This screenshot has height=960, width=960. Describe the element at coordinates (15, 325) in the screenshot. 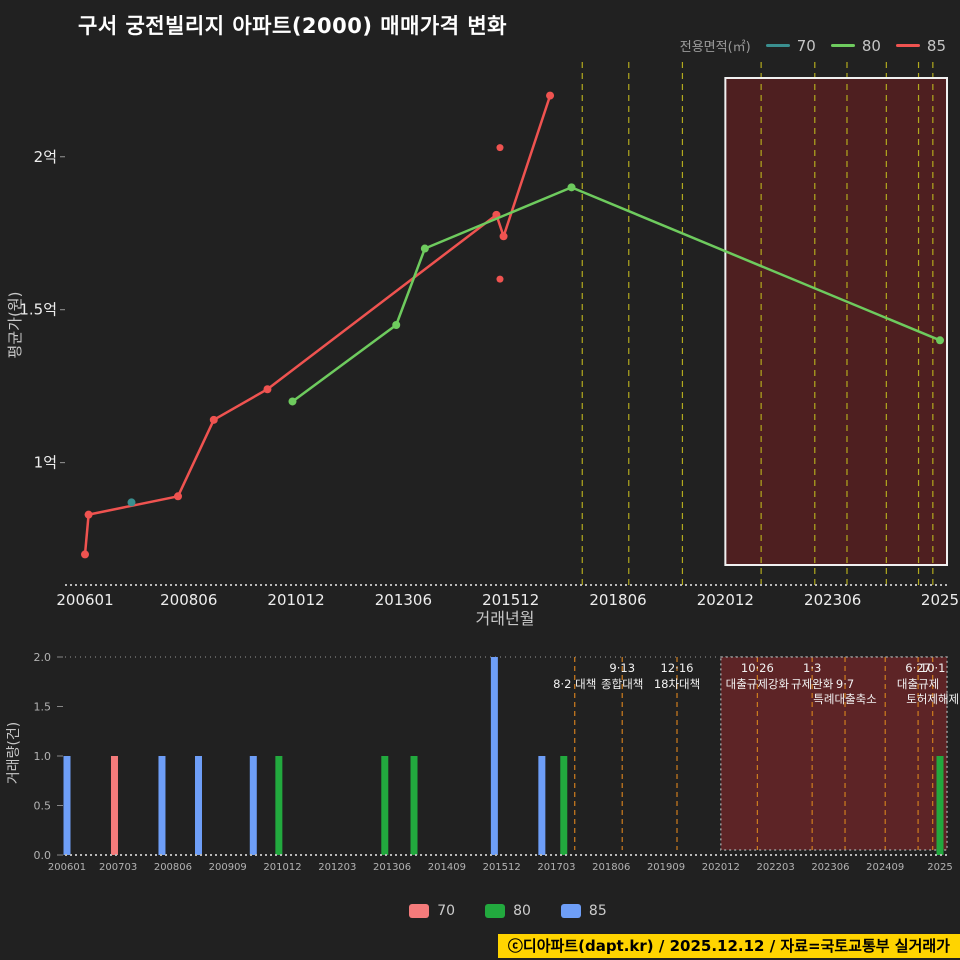

I see `y-axis-title-price: 평균가(원)` at that location.